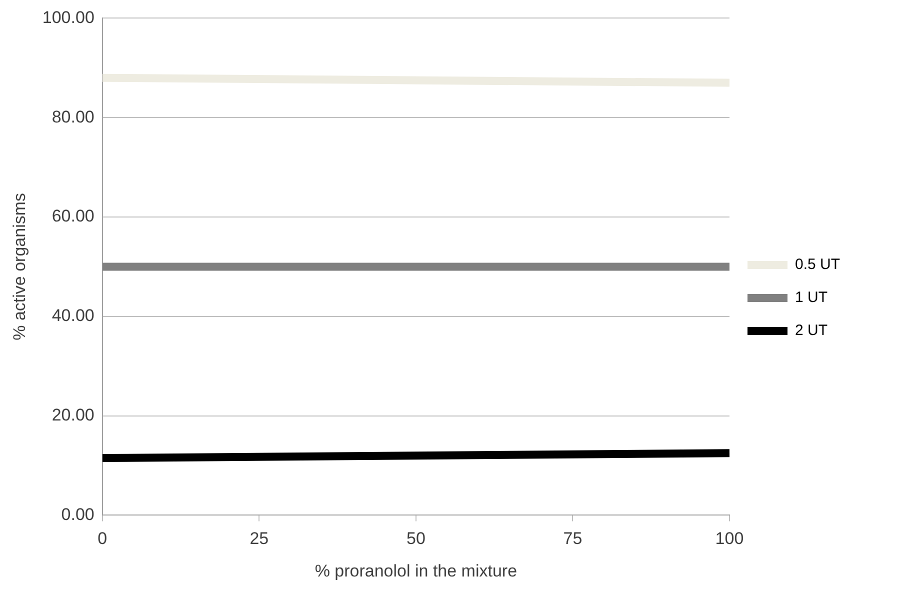 The width and height of the screenshot is (910, 592). I want to click on y-tick-label: 60.00, so click(73, 216).